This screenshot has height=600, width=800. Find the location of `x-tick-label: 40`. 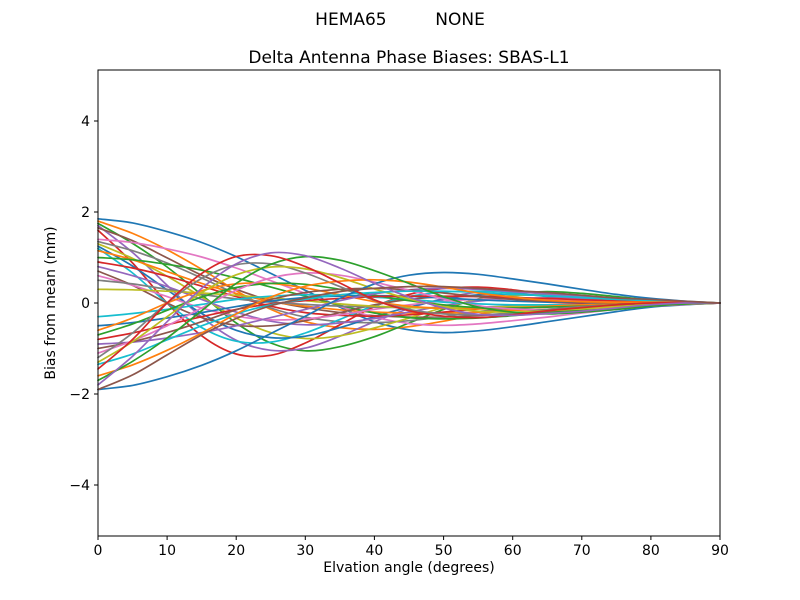

x-tick-label: 40 is located at coordinates (374, 551).